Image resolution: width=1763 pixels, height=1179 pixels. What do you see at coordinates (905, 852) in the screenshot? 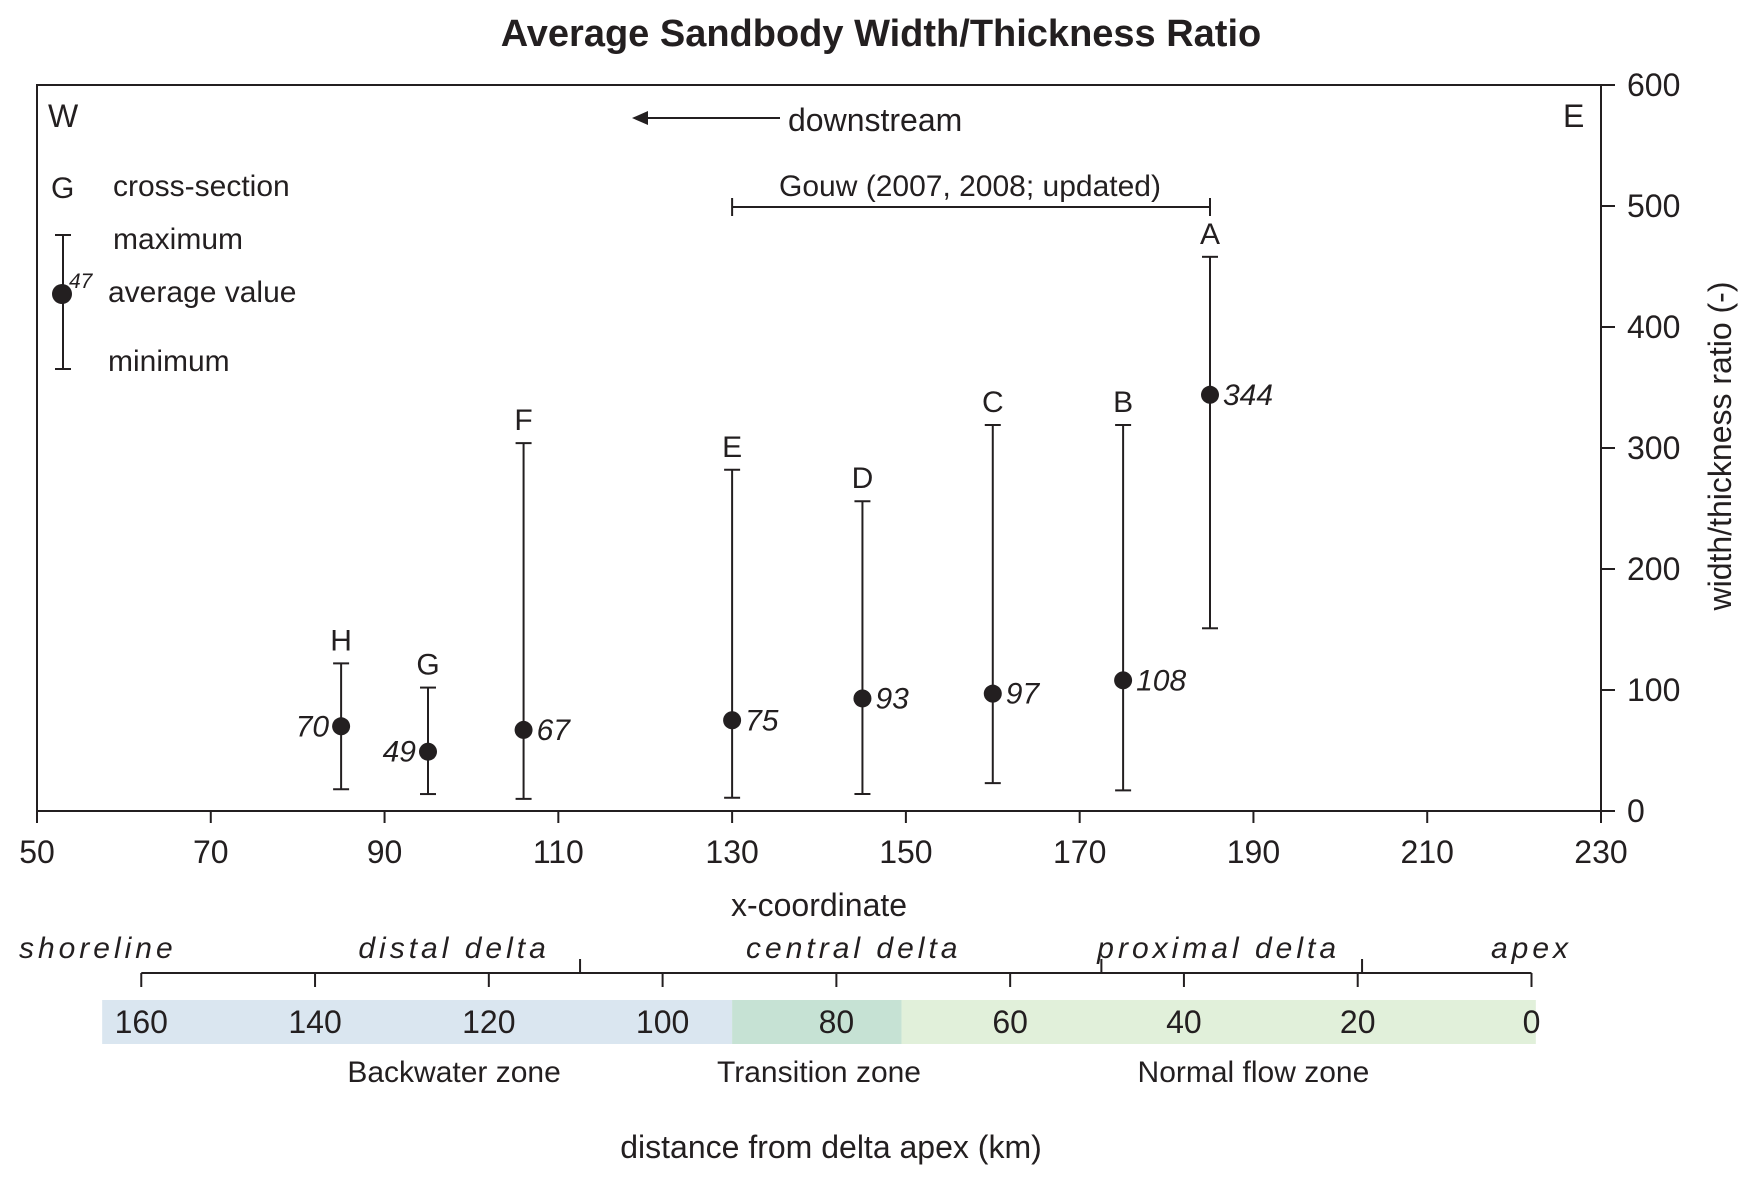
I see `x-tick-label: 150` at bounding box center [905, 852].